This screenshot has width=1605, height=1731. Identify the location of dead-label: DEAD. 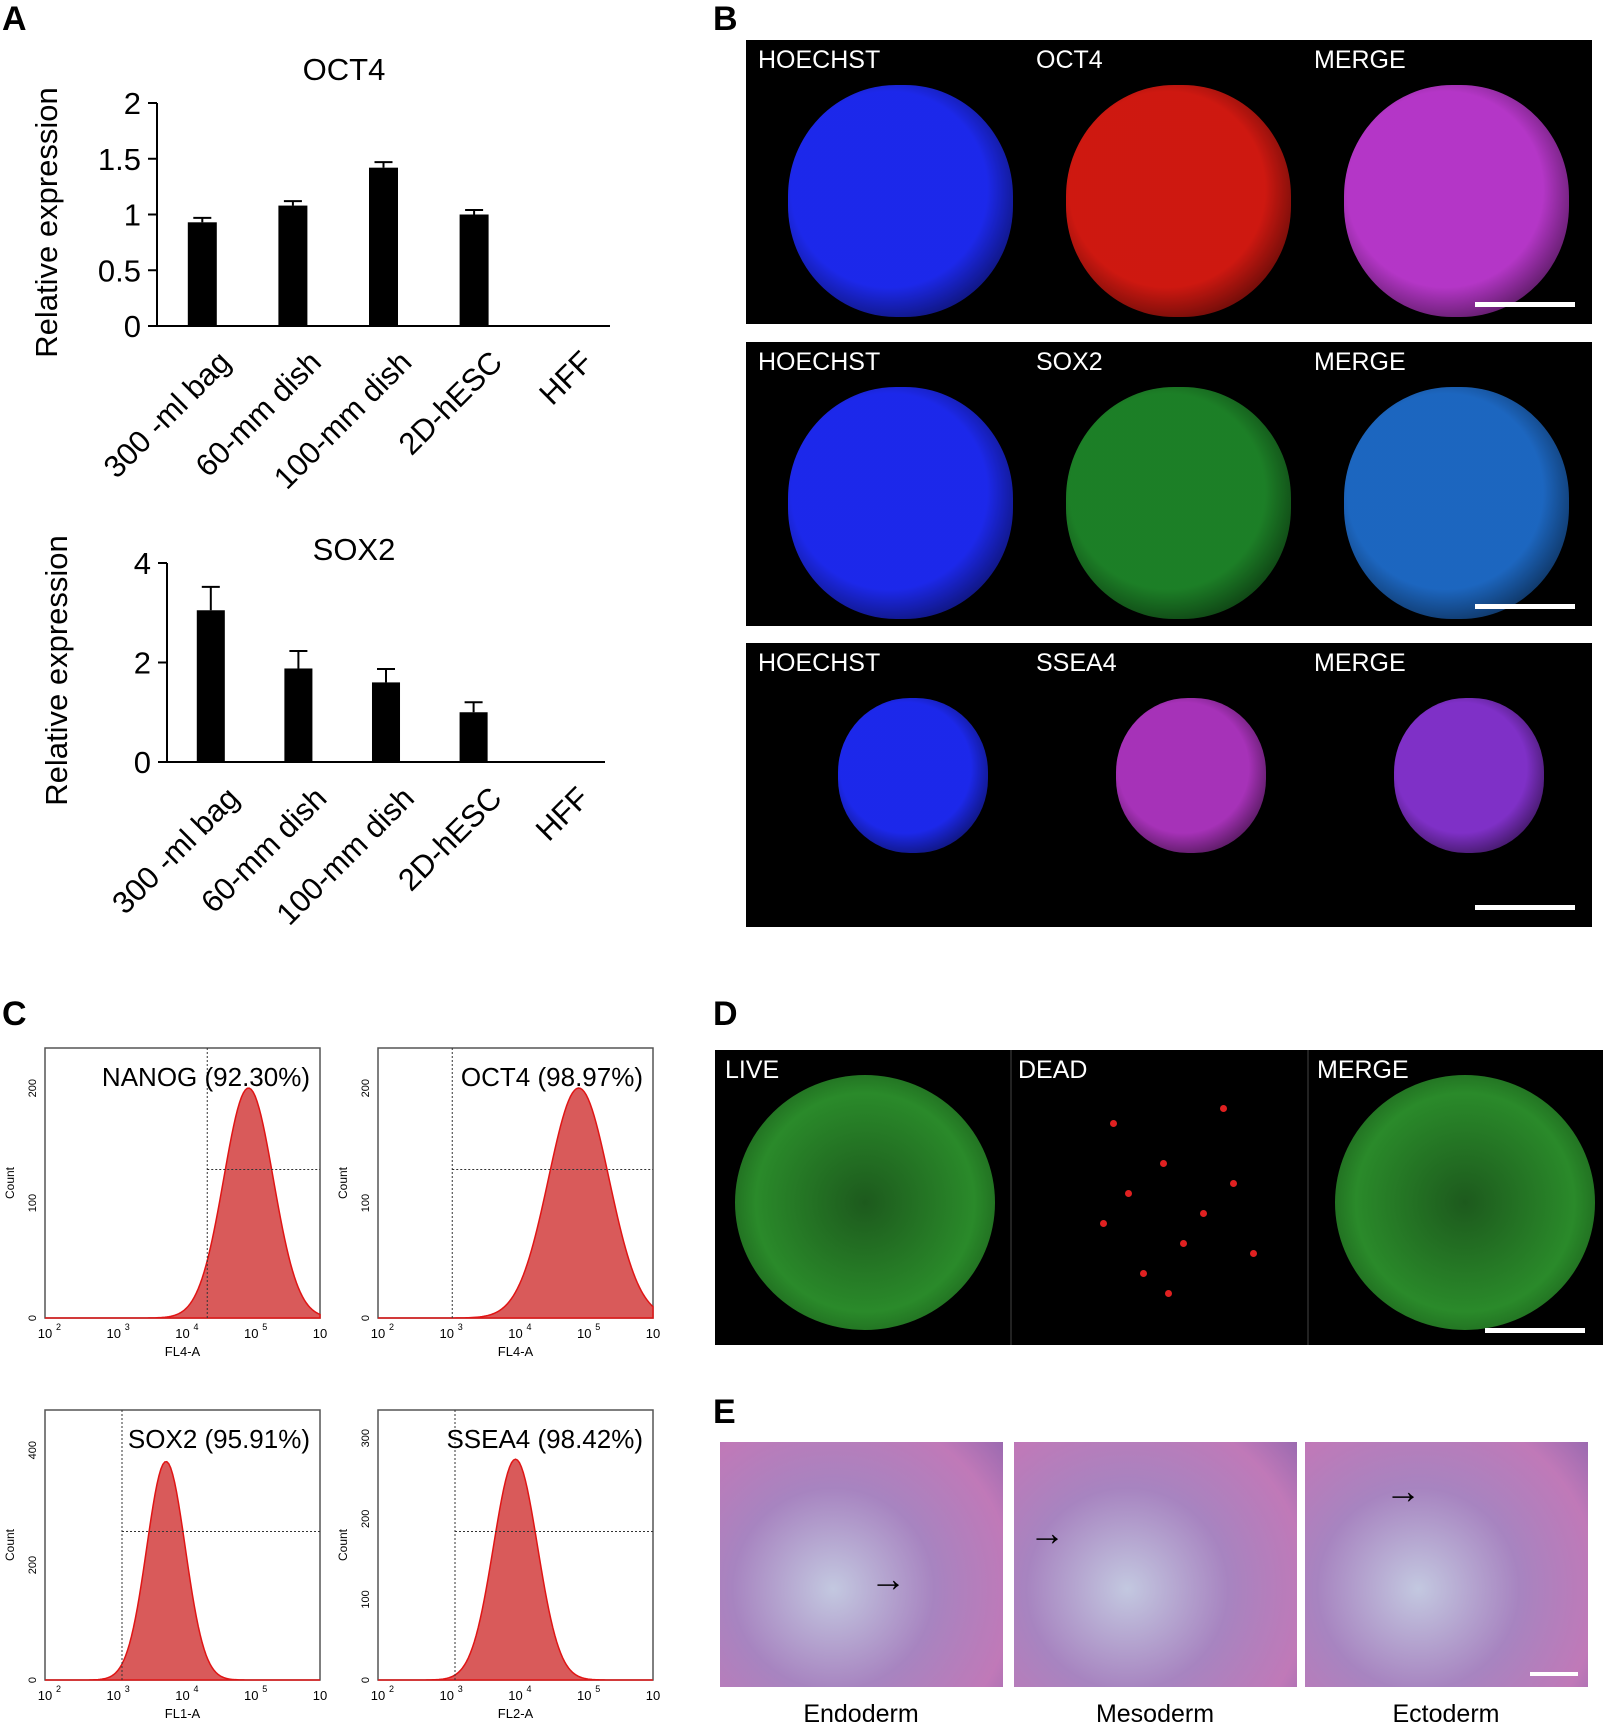
(1053, 1070).